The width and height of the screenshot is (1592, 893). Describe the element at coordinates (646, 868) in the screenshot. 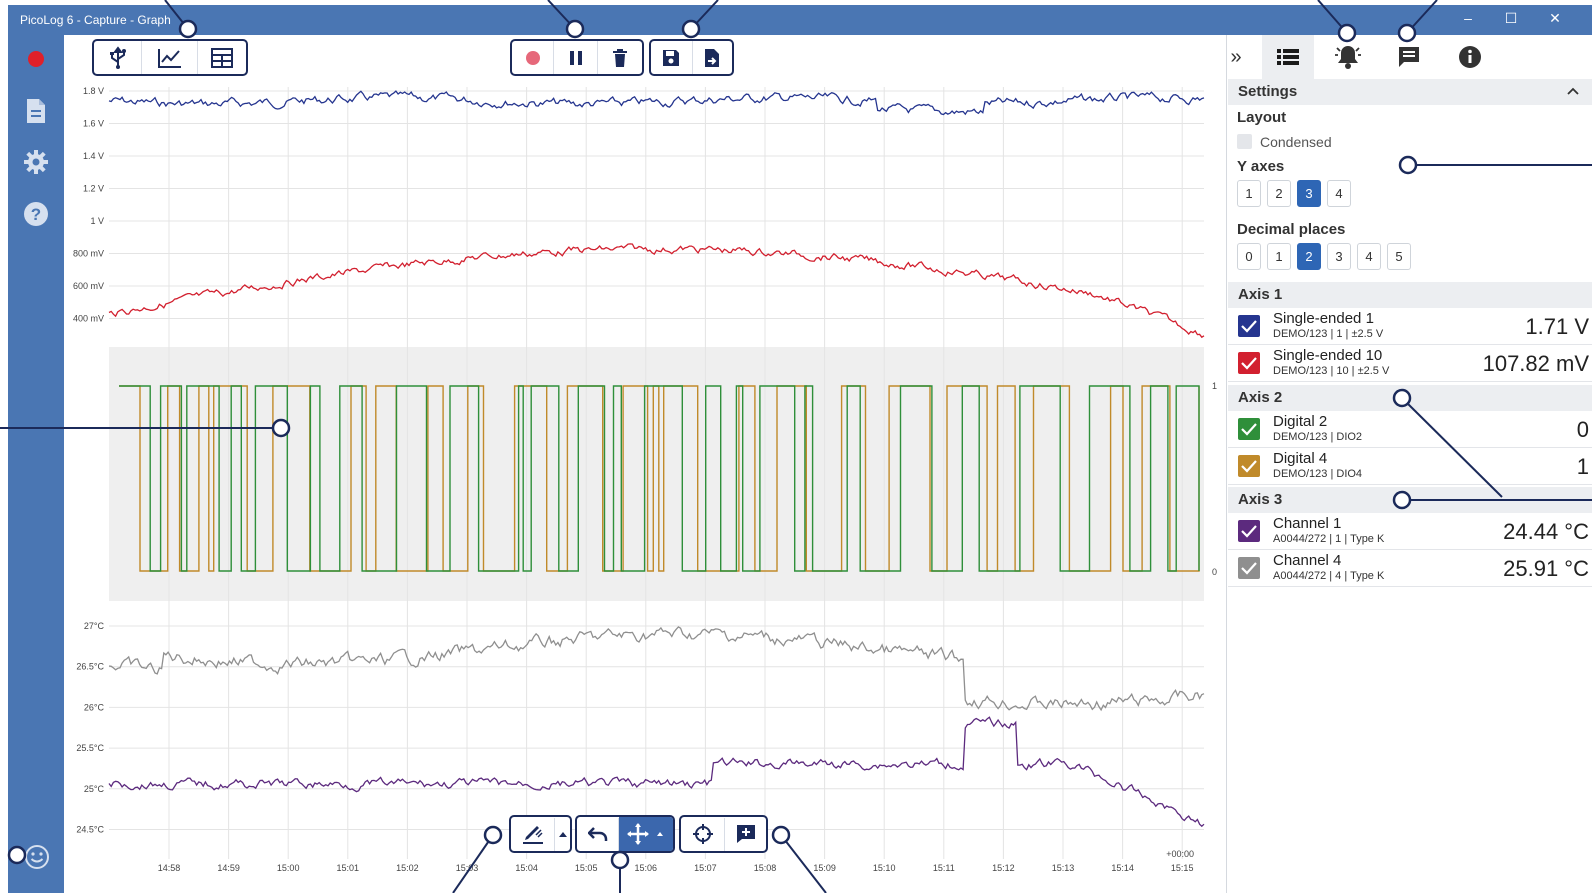

I see `time-tick-label: 15:06` at that location.